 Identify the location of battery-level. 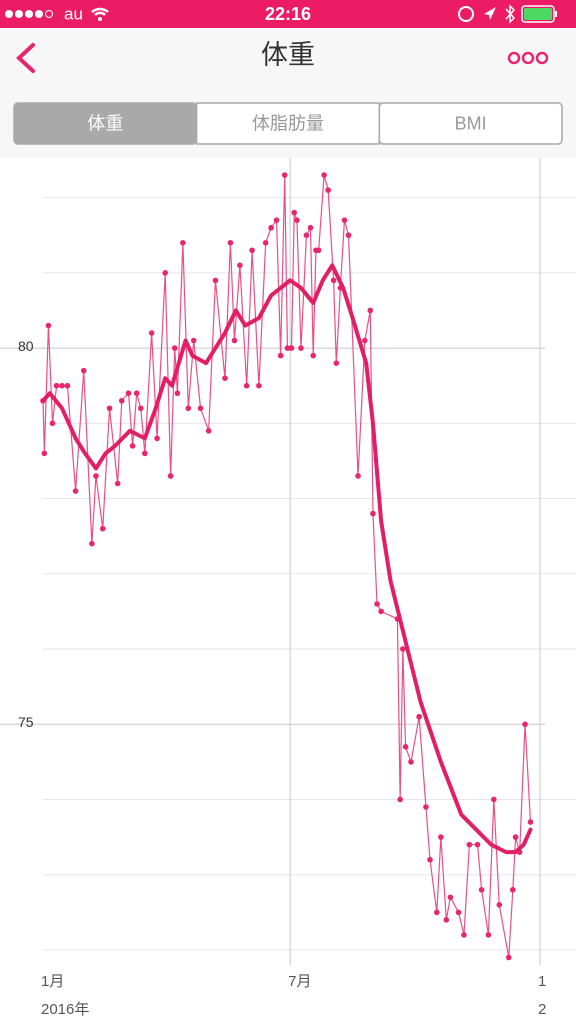
(538, 14).